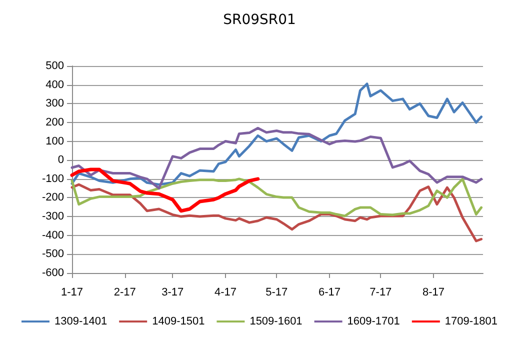 This screenshot has height=338, width=519. Describe the element at coordinates (55, 141) in the screenshot. I see `y-tick-label: 100` at that location.